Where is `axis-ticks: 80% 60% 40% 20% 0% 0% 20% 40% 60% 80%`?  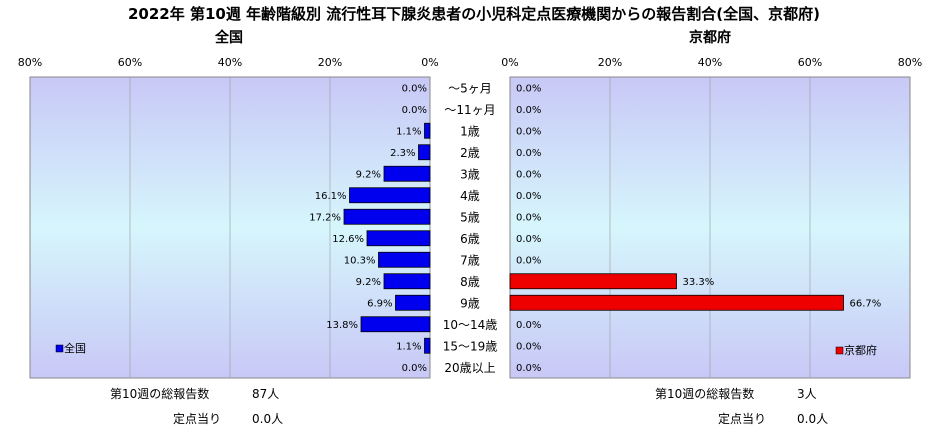 axis-ticks: 80% 60% 40% 20% 0% 0% 20% 40% 60% 80% is located at coordinates (470, 62).